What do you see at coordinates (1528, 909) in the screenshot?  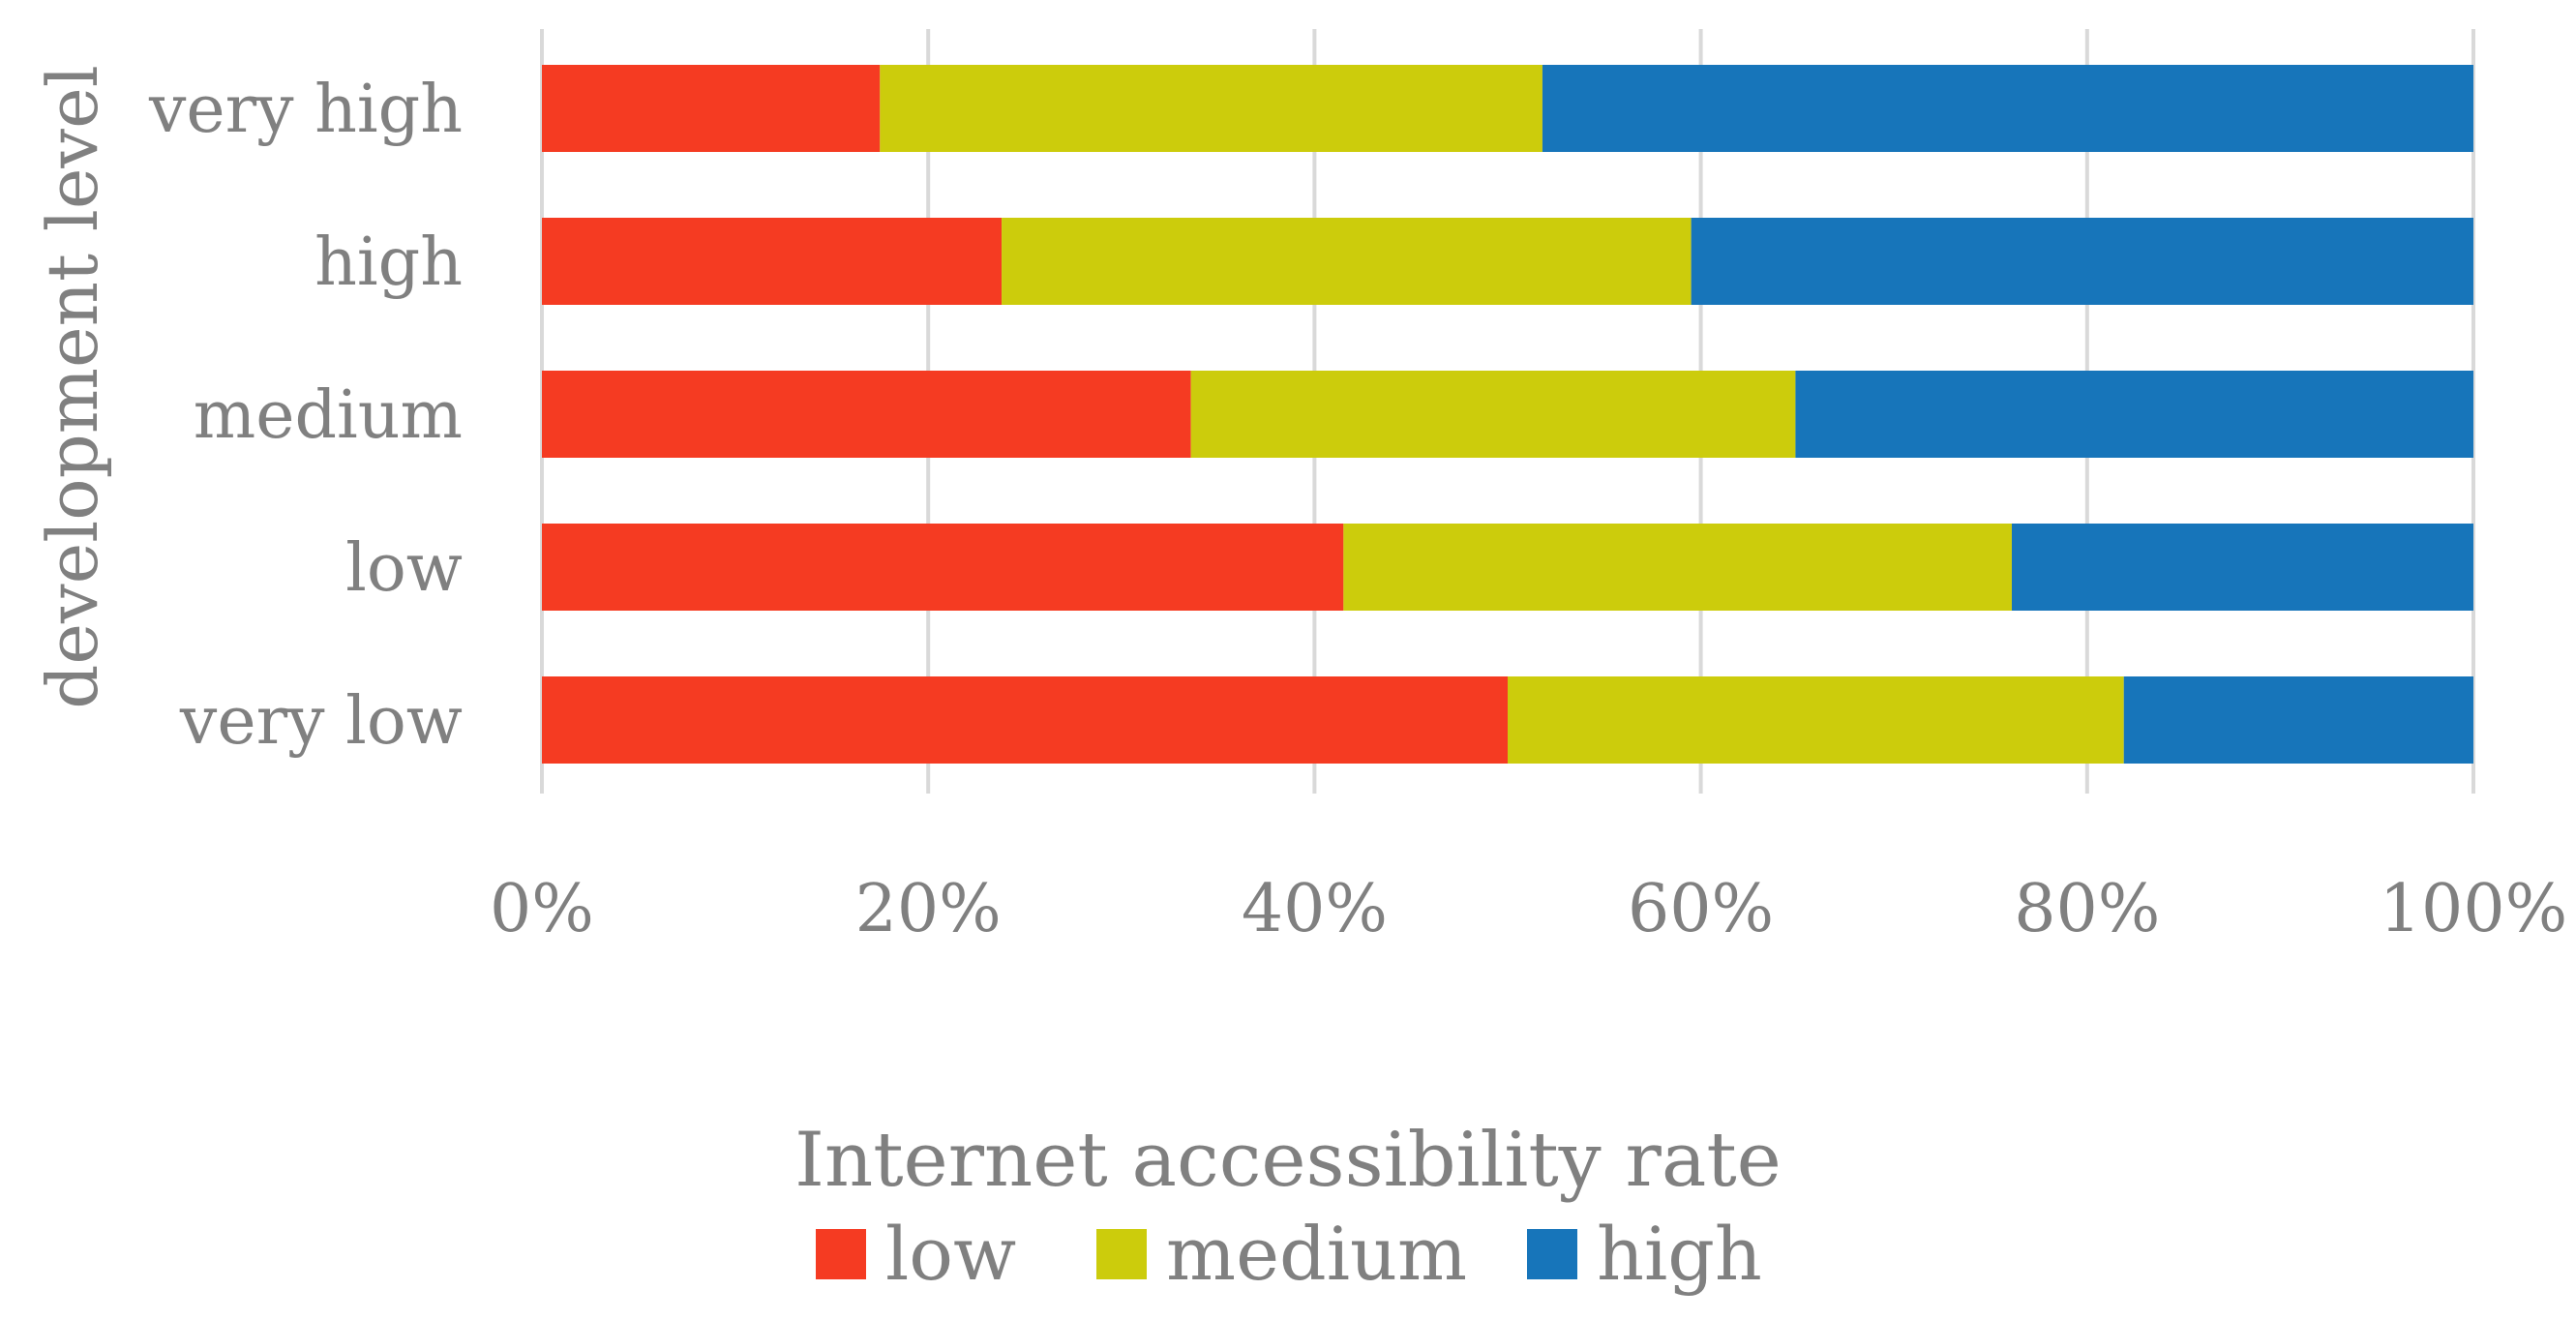 I see `x-axis-ticks: 0% 20% 40% 60% 80% 100%` at bounding box center [1528, 909].